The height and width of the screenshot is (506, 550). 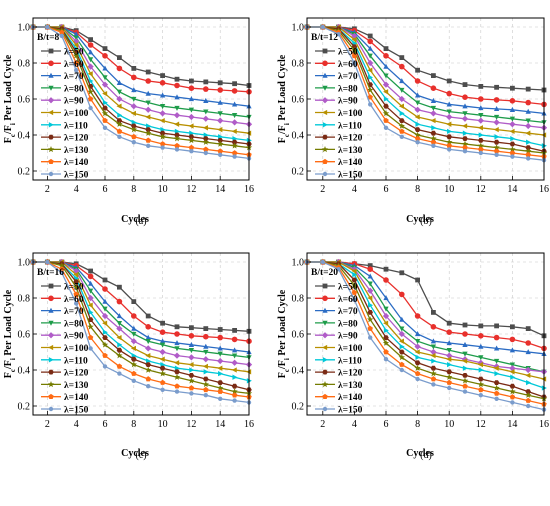 What do you see at coordinates (24, 136) in the screenshot?
I see `y-tick-label: 0.4` at bounding box center [24, 136].